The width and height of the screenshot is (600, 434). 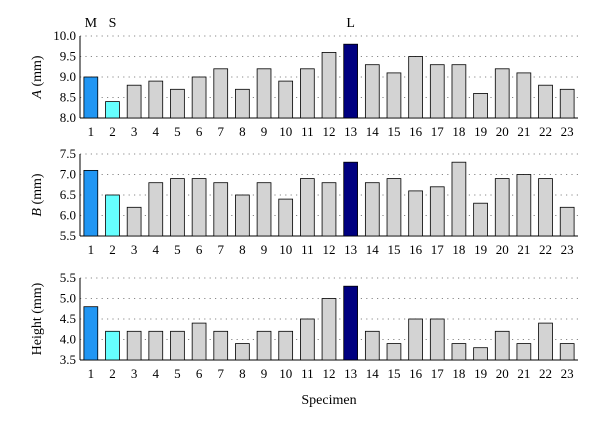 What do you see at coordinates (328, 400) in the screenshot?
I see `x-axis-title: Specimen` at bounding box center [328, 400].